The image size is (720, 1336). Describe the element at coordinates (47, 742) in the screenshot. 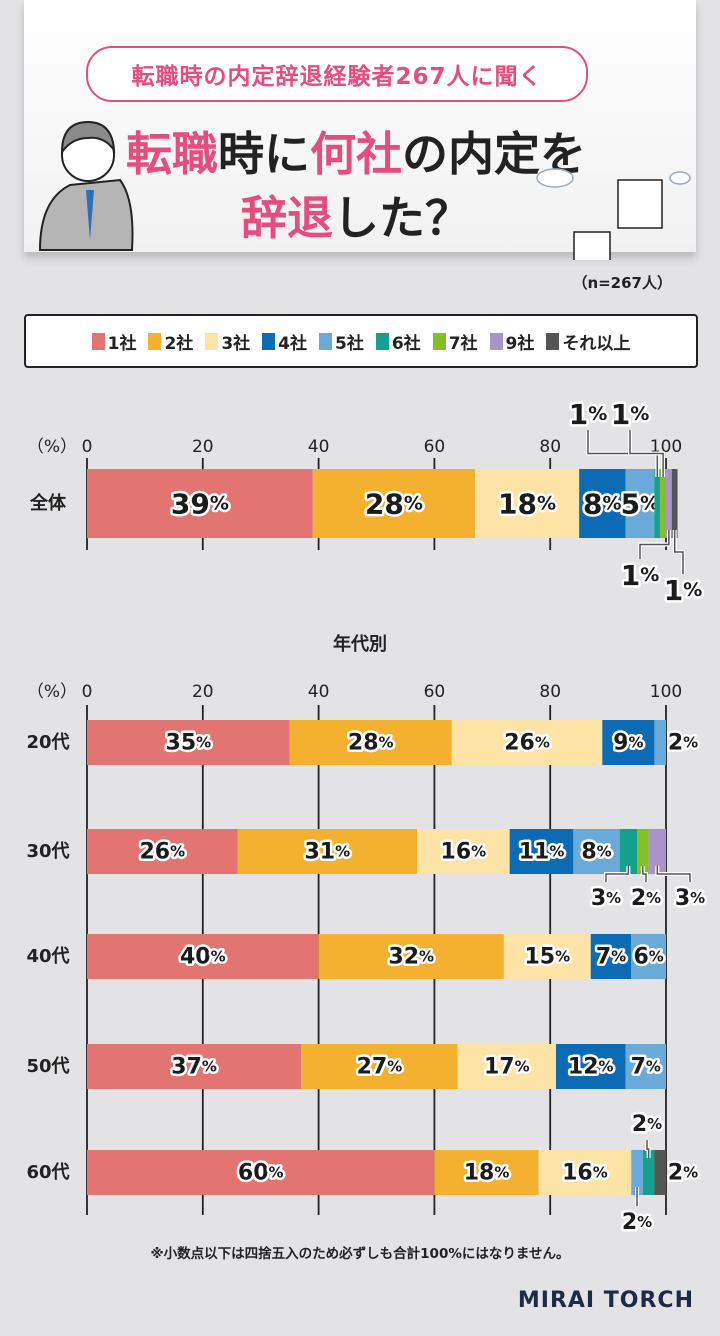

I see `row-label: 20代` at that location.